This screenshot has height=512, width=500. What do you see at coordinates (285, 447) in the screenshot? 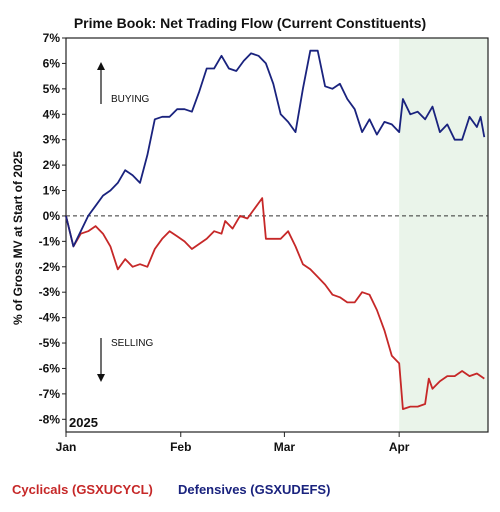
I see `x-tick-label: Mar` at bounding box center [285, 447].